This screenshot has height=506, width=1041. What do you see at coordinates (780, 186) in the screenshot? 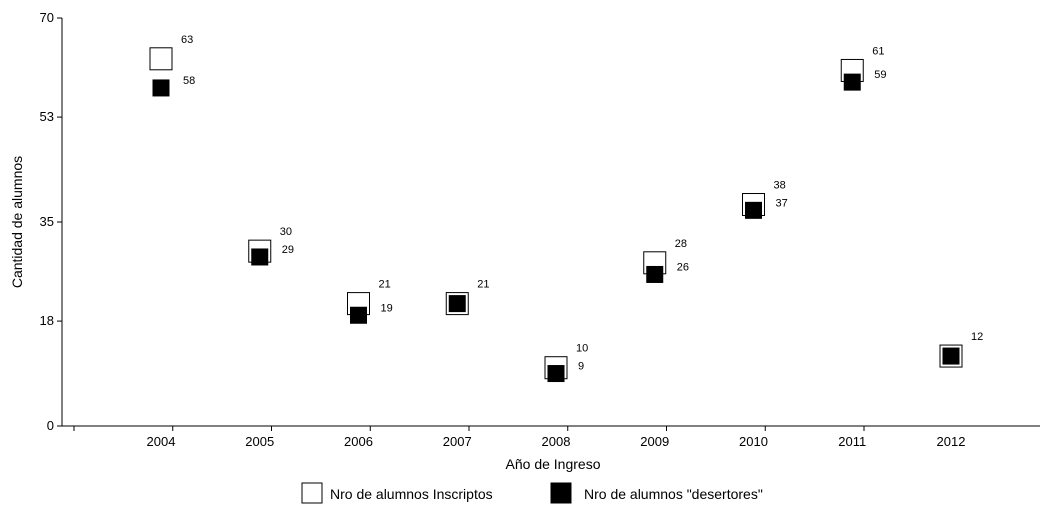
I see `inscriptos-data-label: 38` at bounding box center [780, 186].